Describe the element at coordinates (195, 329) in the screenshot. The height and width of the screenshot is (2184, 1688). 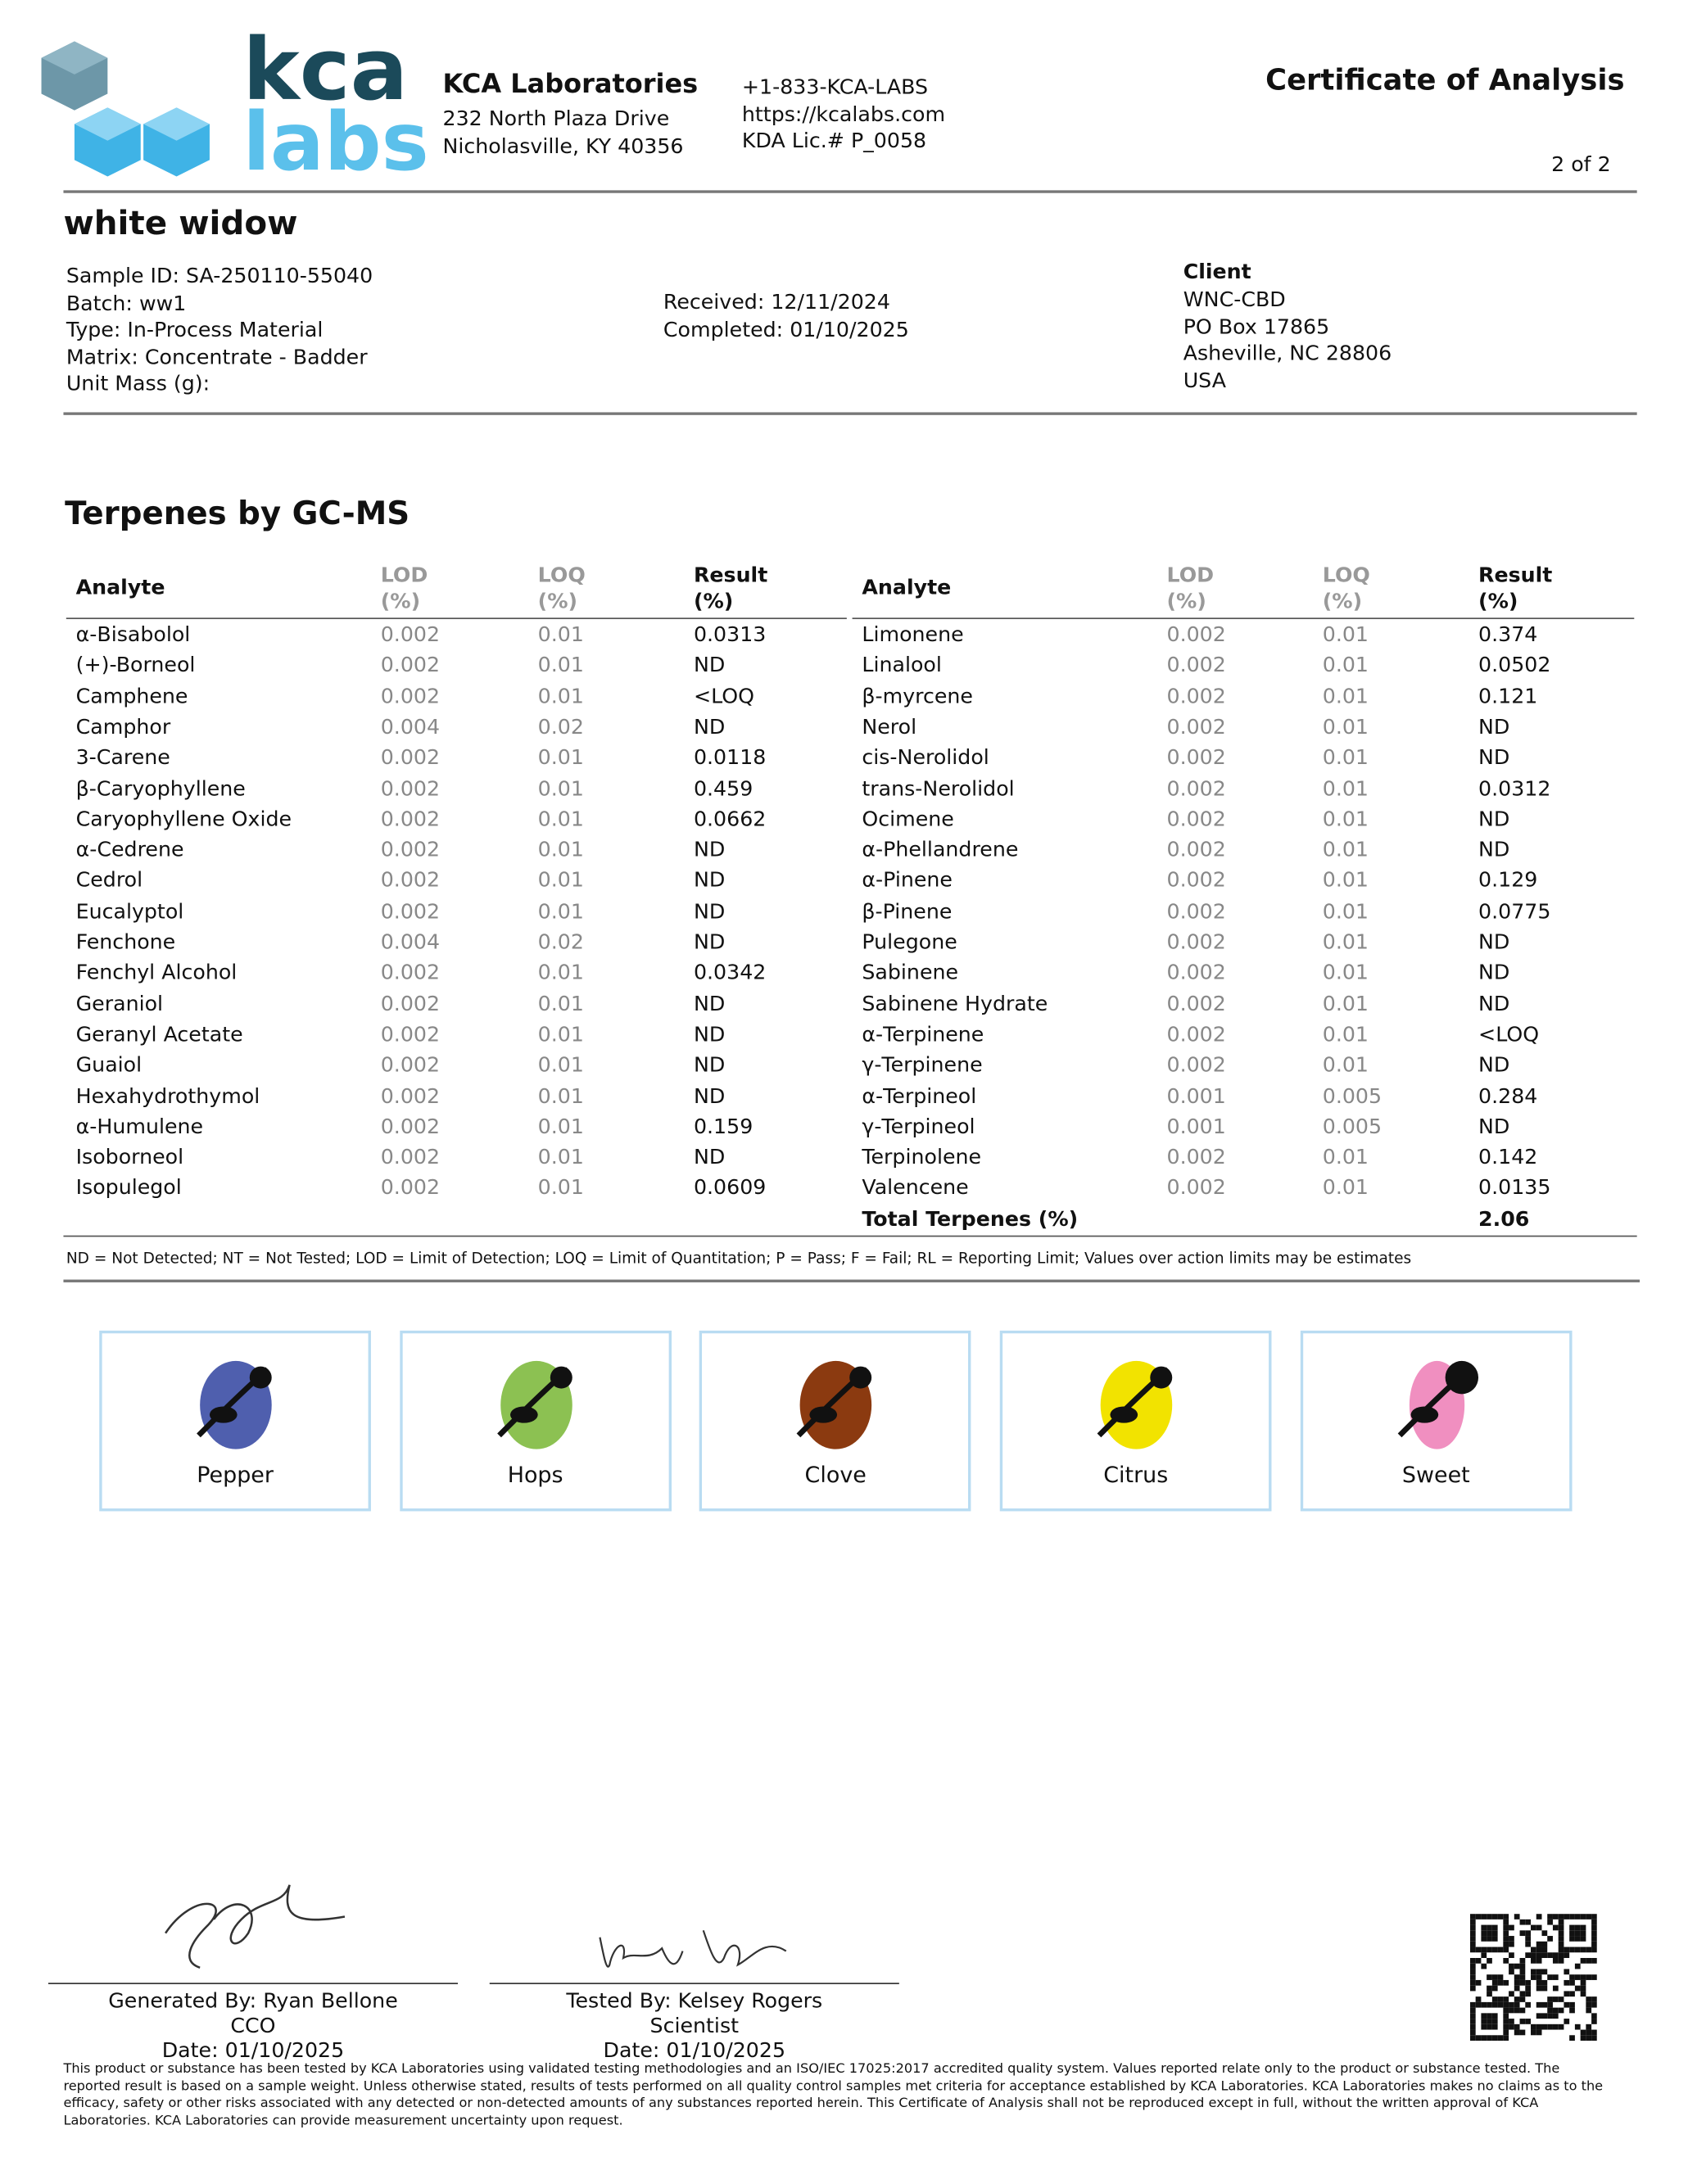
I see `detail-line: Type: In-Process Material` at that location.